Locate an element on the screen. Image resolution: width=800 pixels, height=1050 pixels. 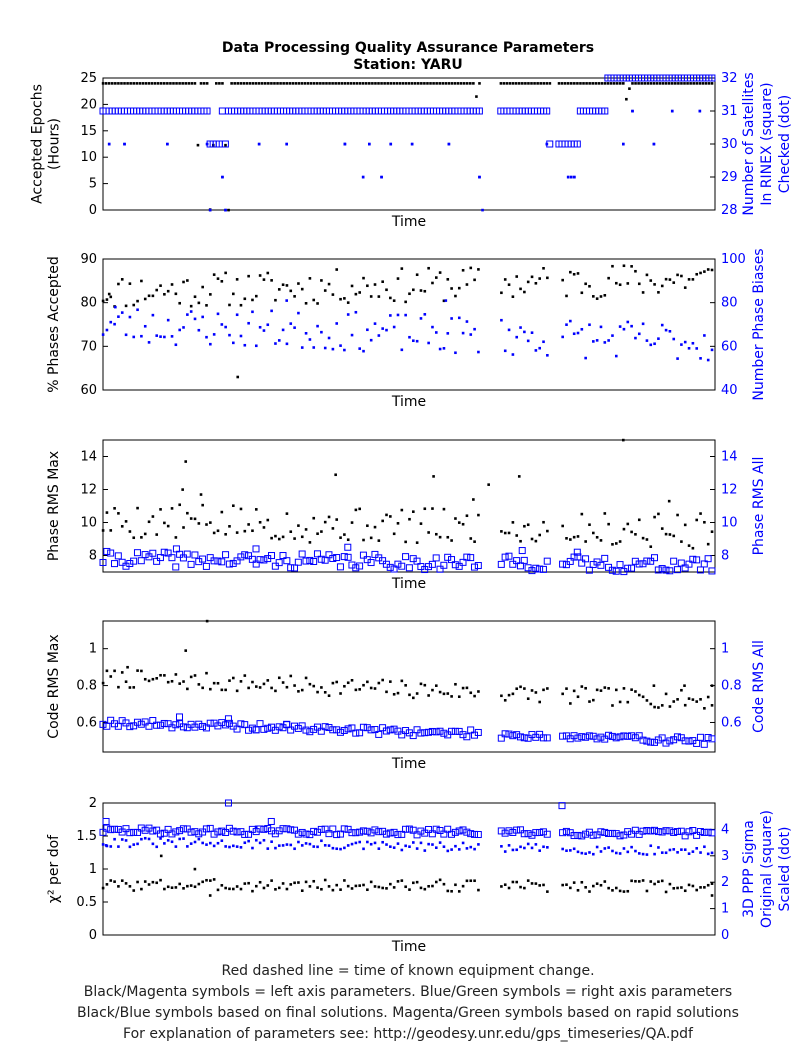
left-tick-label: 20 is located at coordinates (88, 104).